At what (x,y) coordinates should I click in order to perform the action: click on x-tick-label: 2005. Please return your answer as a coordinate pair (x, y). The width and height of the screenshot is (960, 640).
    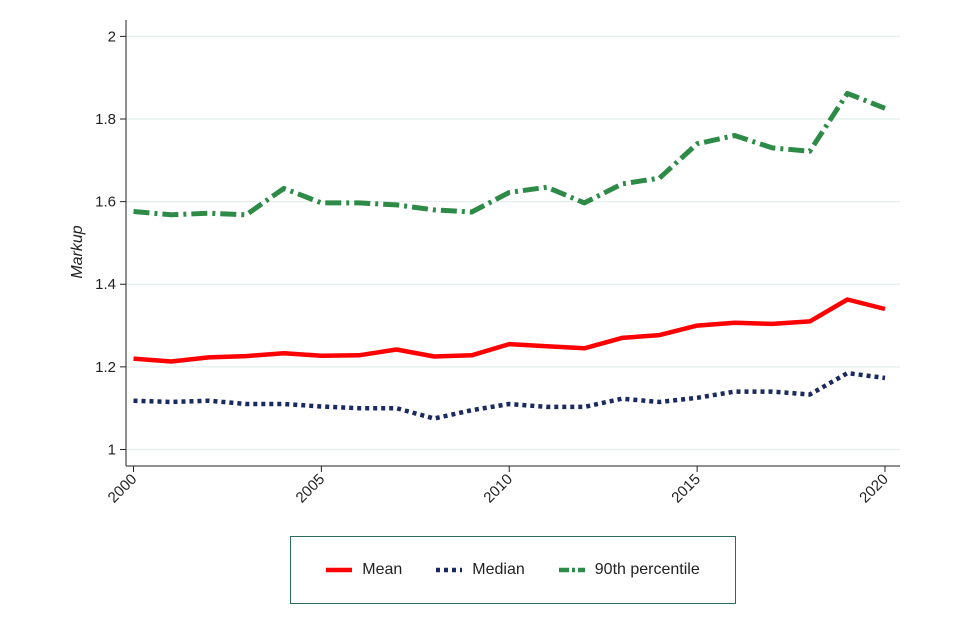
    Looking at the image, I should click on (311, 489).